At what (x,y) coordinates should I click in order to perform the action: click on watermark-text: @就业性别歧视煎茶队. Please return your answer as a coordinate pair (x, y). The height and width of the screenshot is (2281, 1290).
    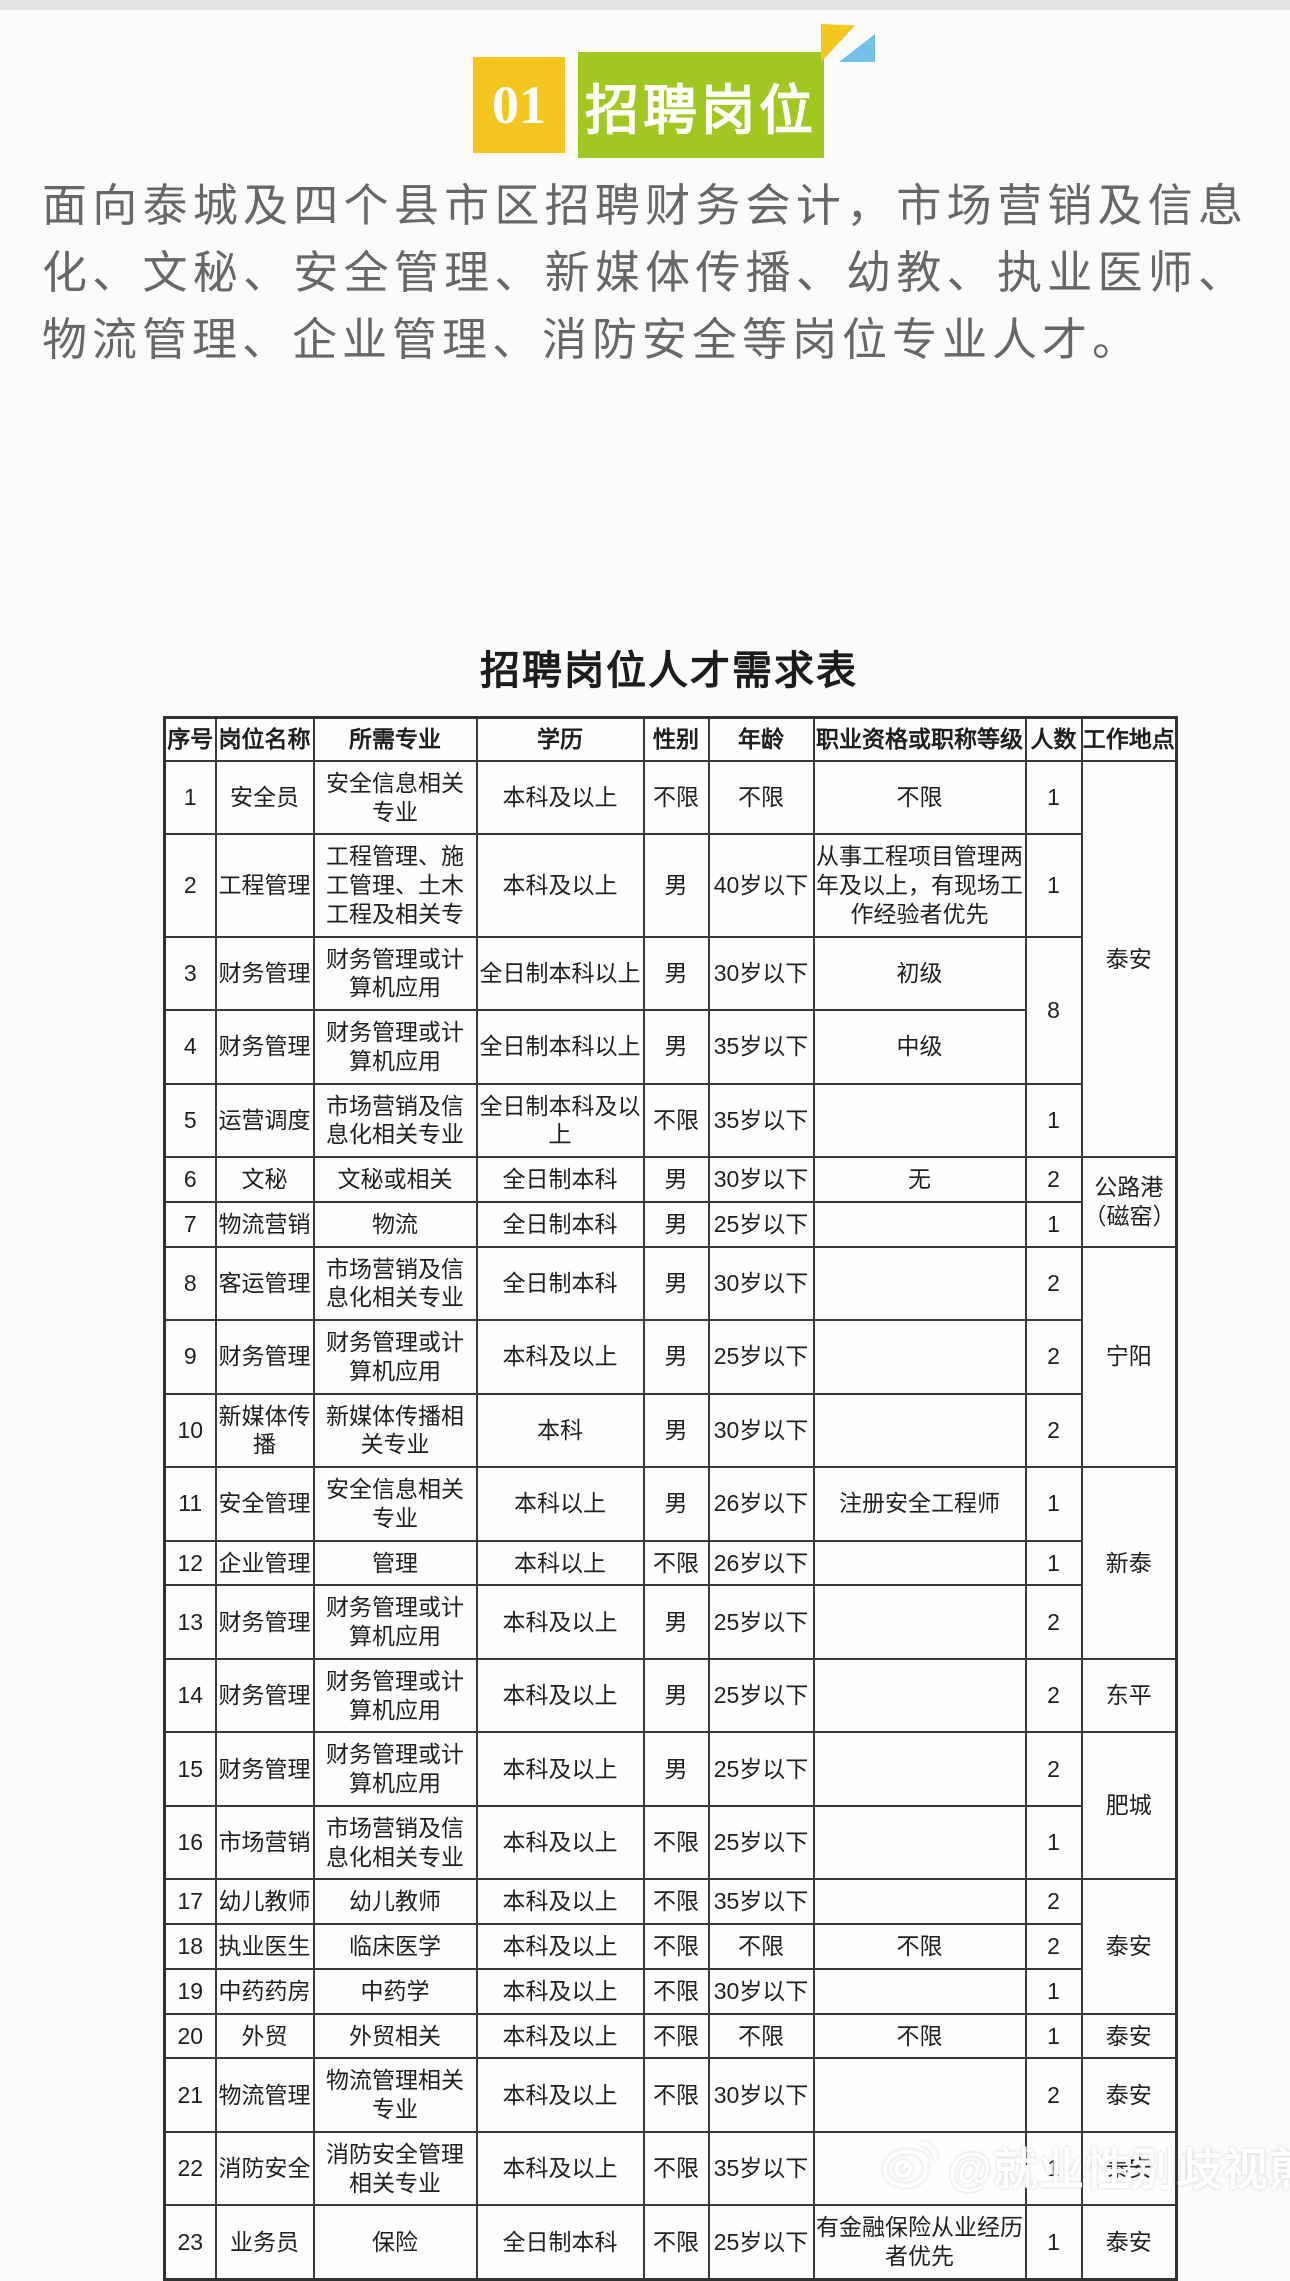
    Looking at the image, I should click on (1119, 2169).